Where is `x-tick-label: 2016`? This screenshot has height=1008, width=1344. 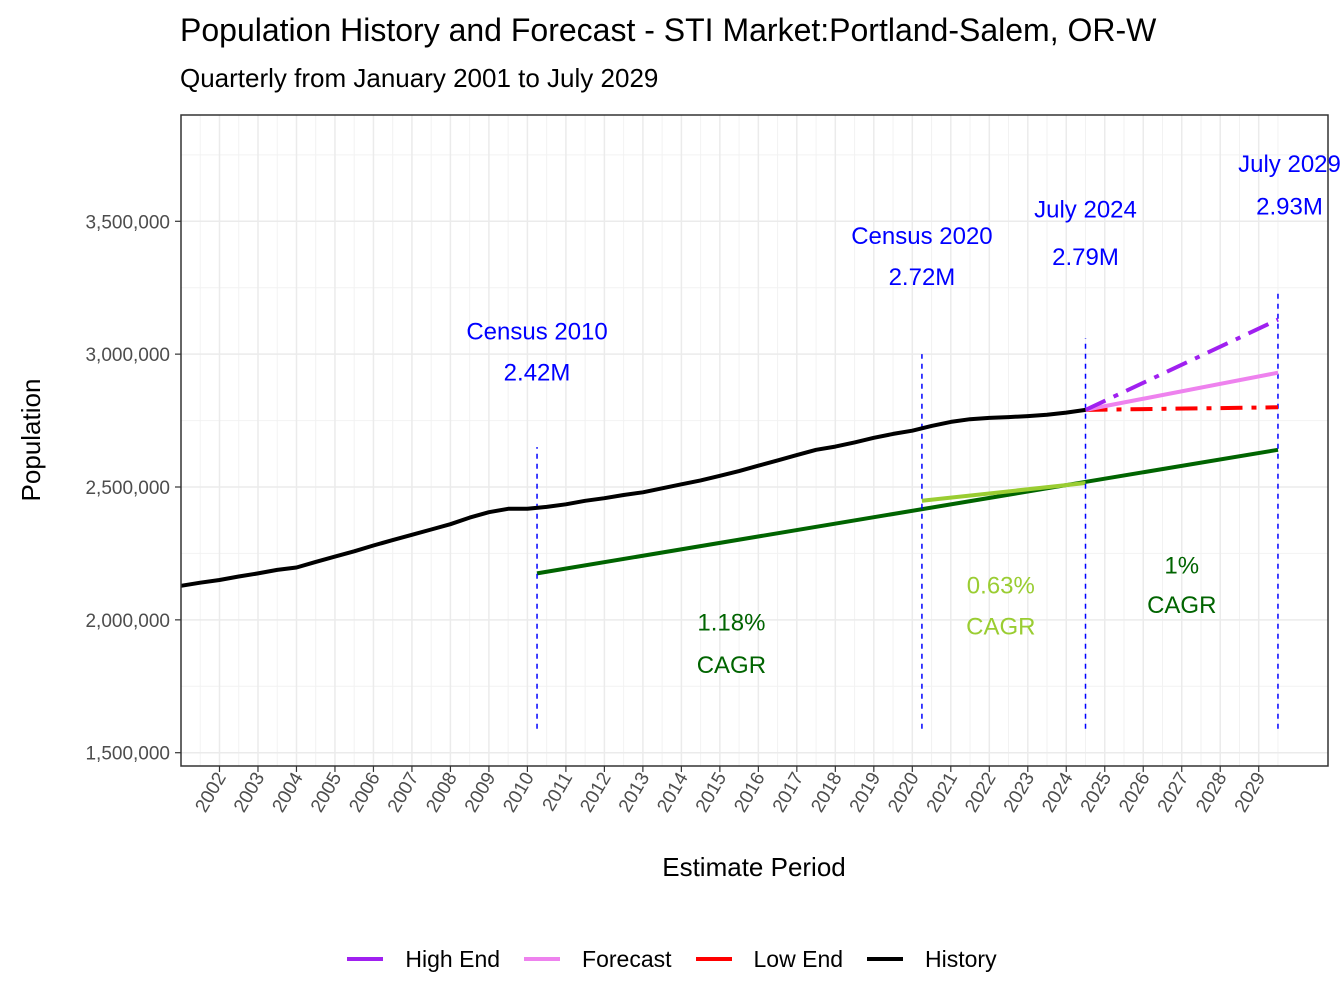 x-tick-label: 2016 is located at coordinates (749, 792).